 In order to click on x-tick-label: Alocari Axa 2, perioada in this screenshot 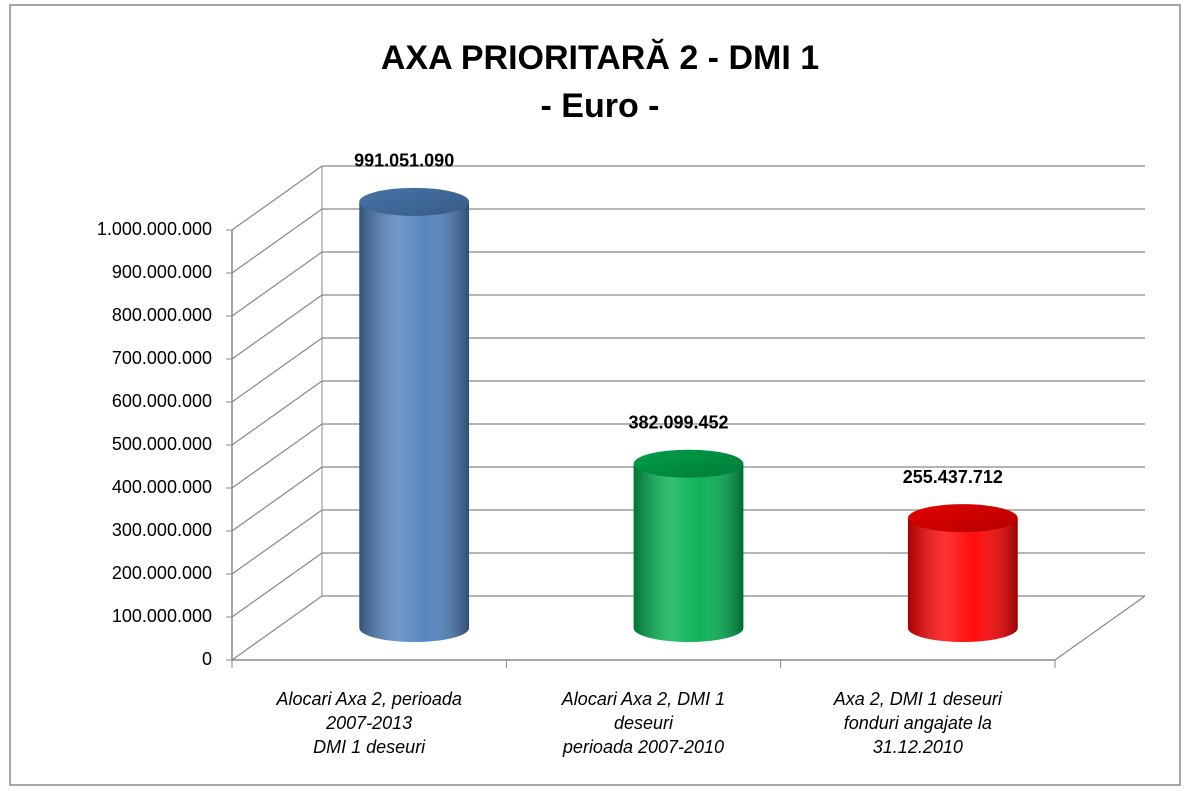, I will do `click(368, 699)`.